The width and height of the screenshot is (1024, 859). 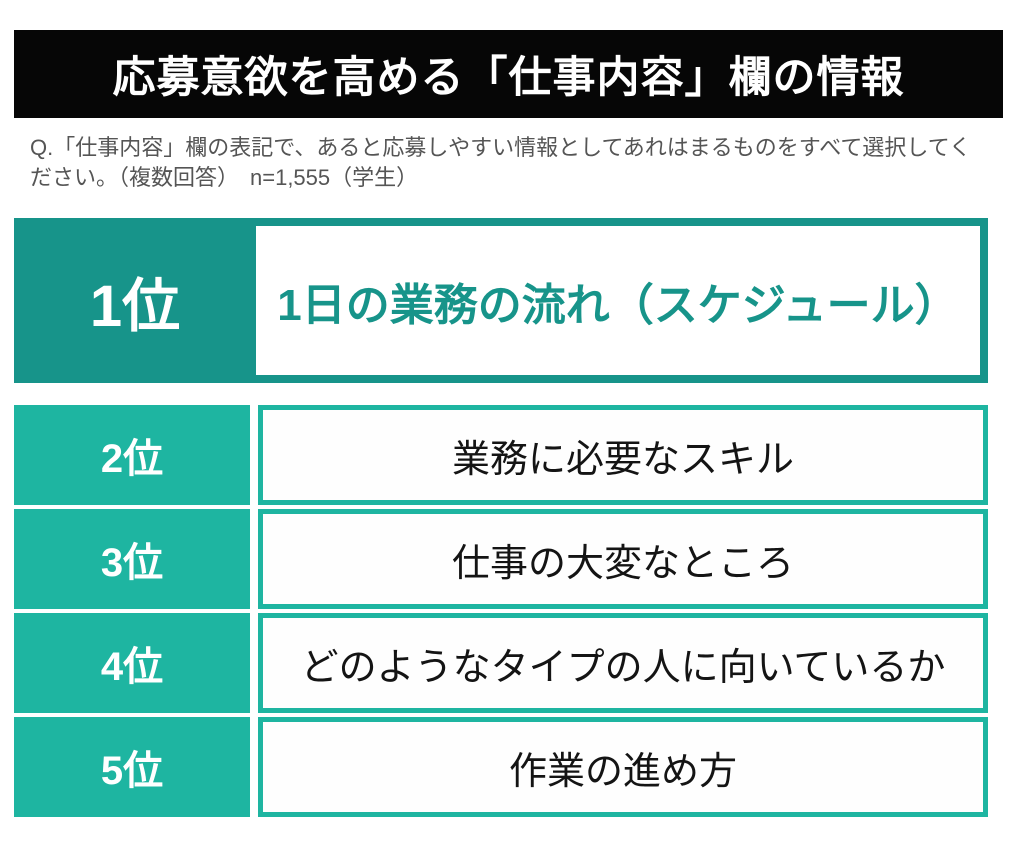 I want to click on rank-2-badge: 2位, so click(x=132, y=455).